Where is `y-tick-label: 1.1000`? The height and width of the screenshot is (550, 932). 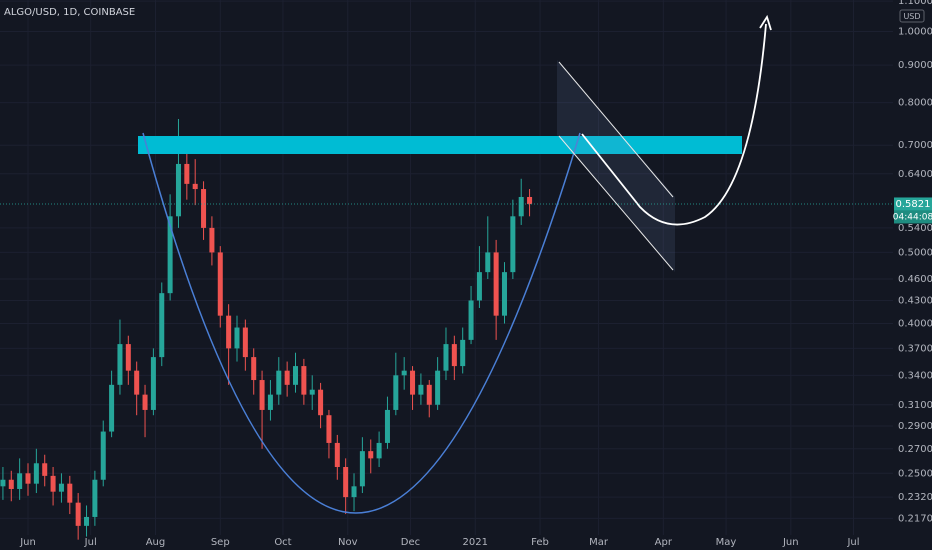 y-tick-label: 1.1000 is located at coordinates (915, 3).